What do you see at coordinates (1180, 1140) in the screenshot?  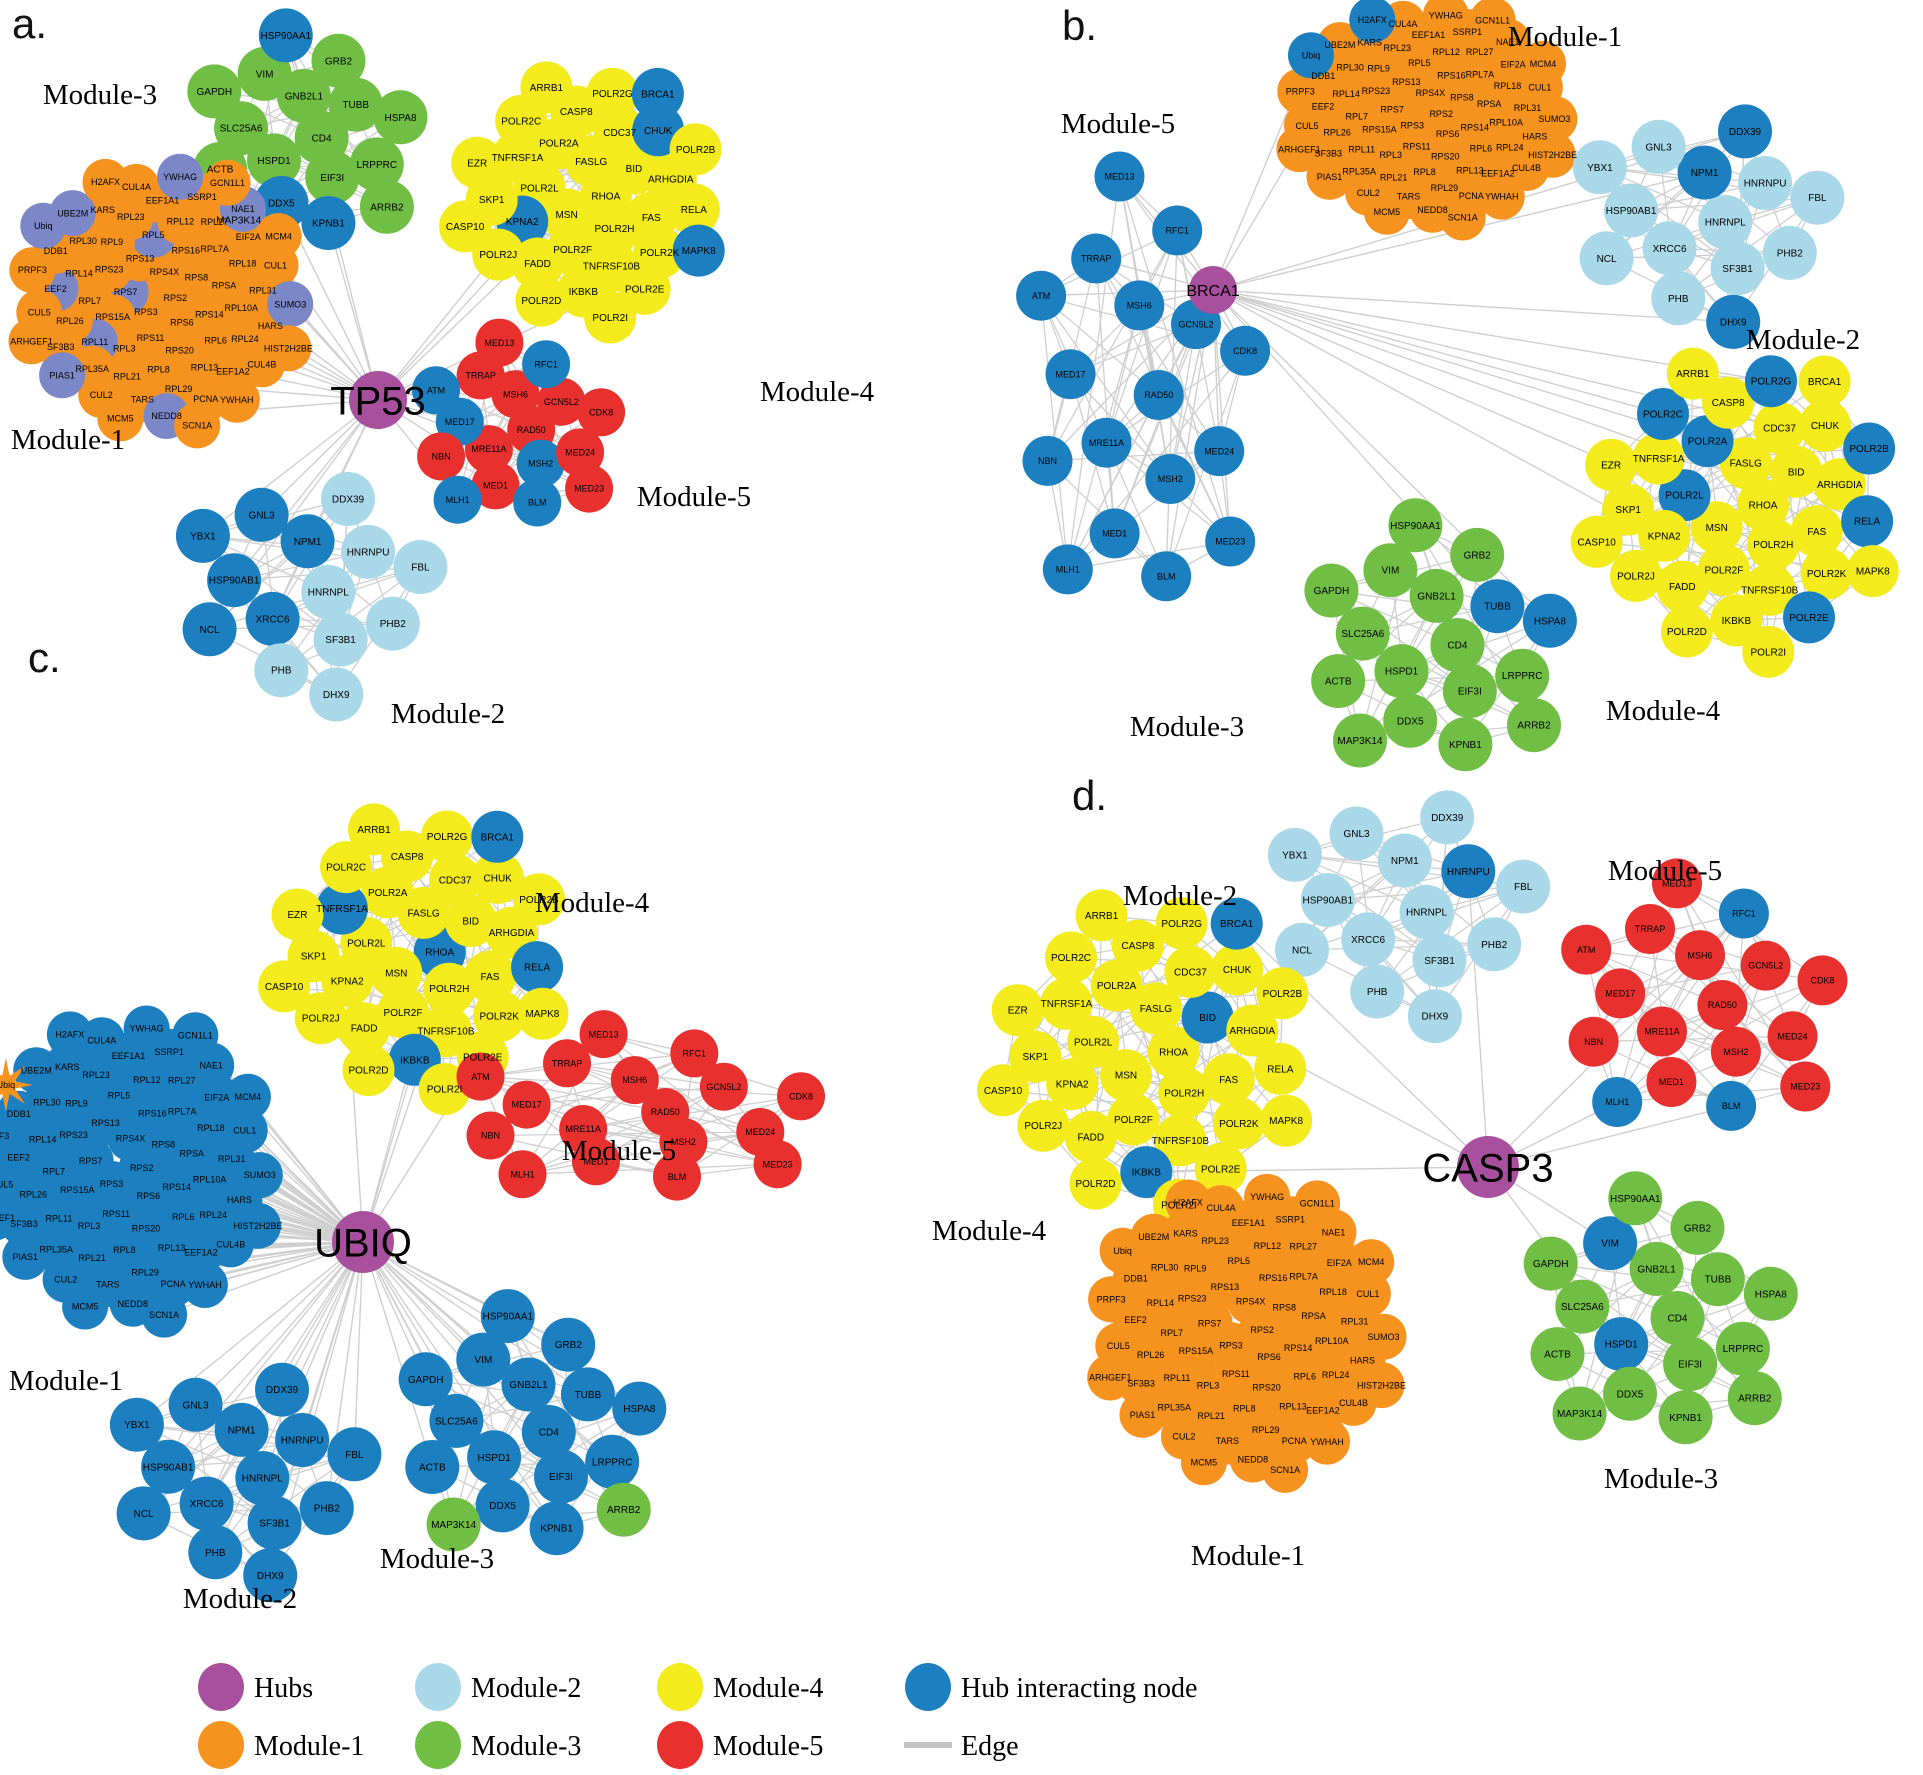 I see `node-tnfrsf10b` at bounding box center [1180, 1140].